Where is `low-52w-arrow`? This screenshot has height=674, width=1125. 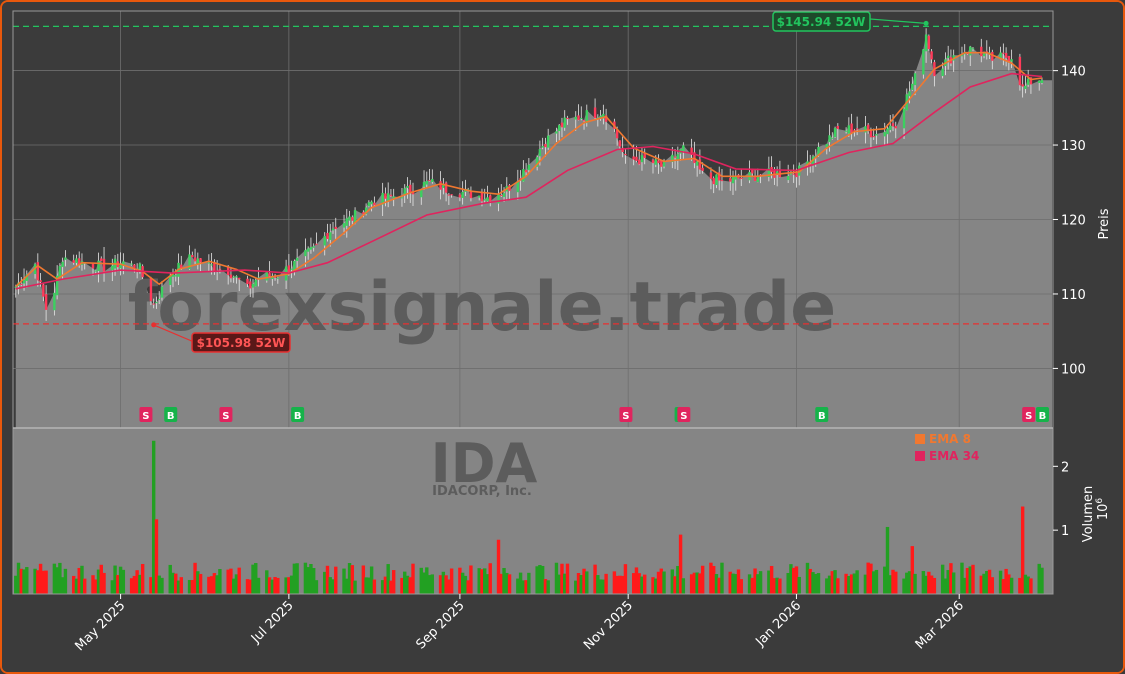
low-52w-arrow is located at coordinates (174, 333).